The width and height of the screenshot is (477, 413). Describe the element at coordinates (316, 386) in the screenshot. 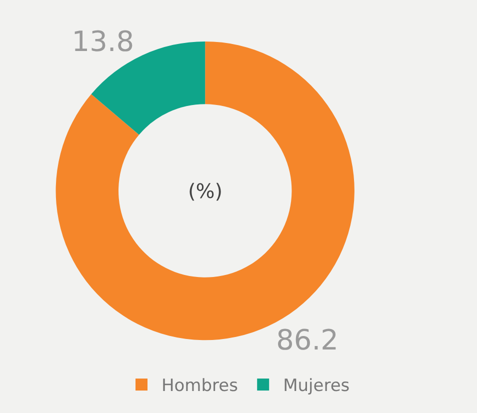

I see `legend-label: Mujeres` at that location.